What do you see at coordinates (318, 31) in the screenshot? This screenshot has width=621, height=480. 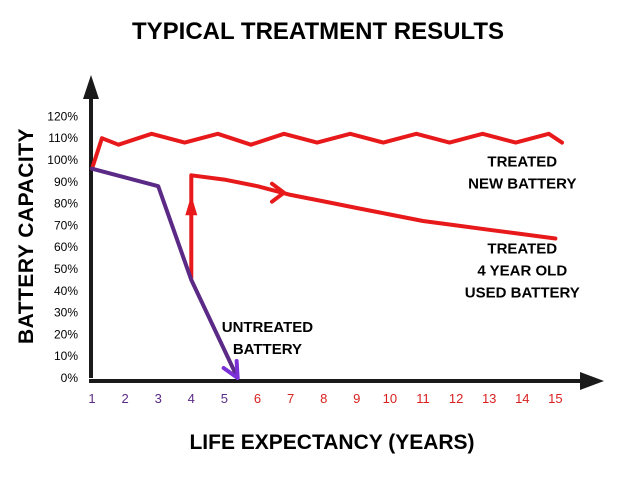 I see `chart-title: TYPICAL TREATMENT RESULTS` at bounding box center [318, 31].